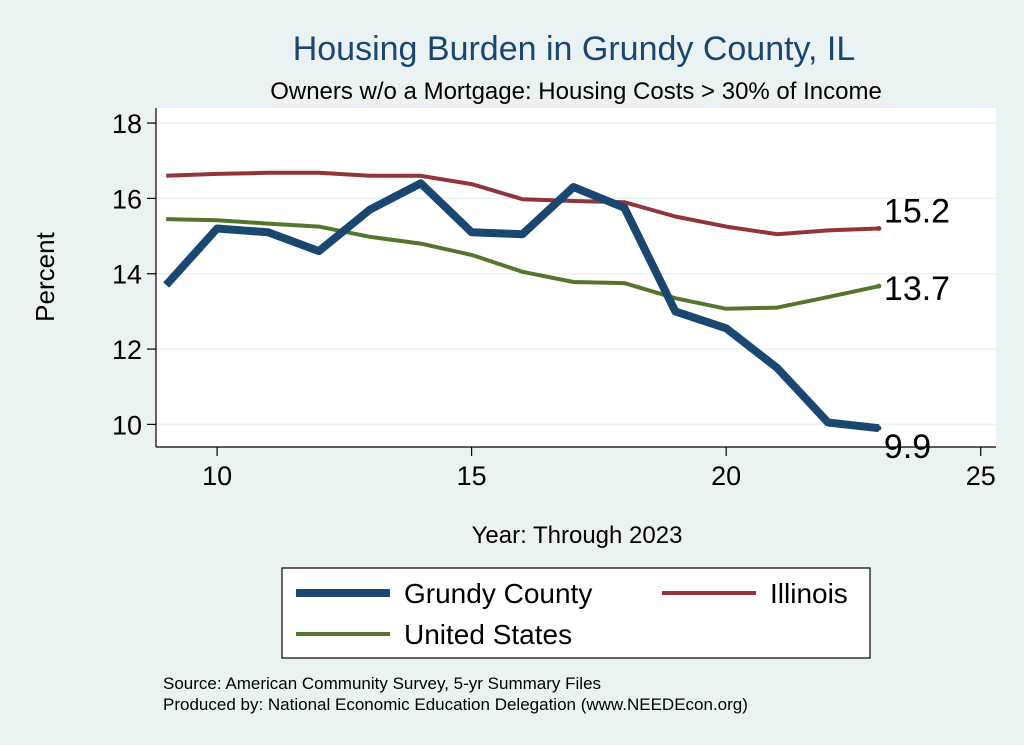  I want to click on legend-label-united-states: United States, so click(488, 634).